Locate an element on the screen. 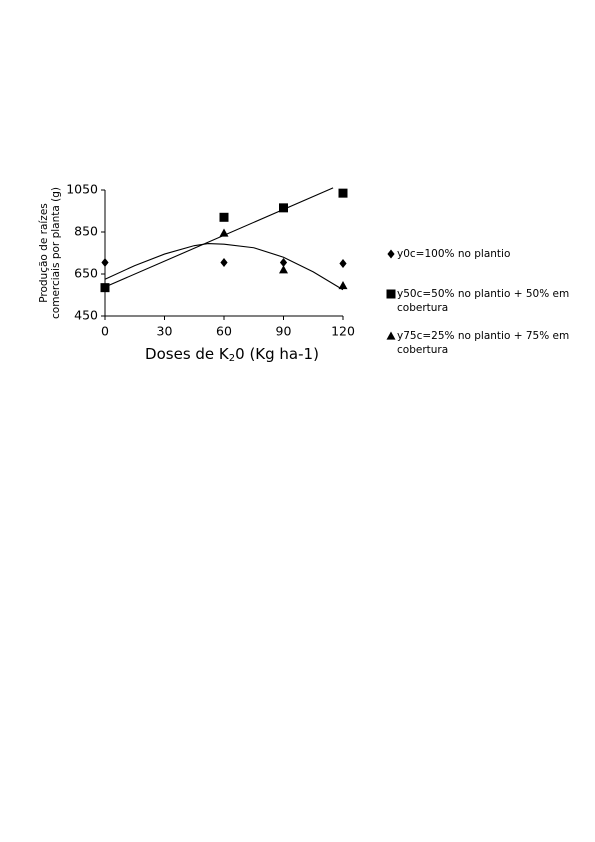 The width and height of the screenshot is (595, 842). x-axis-label-sub: 2 is located at coordinates (232, 358).